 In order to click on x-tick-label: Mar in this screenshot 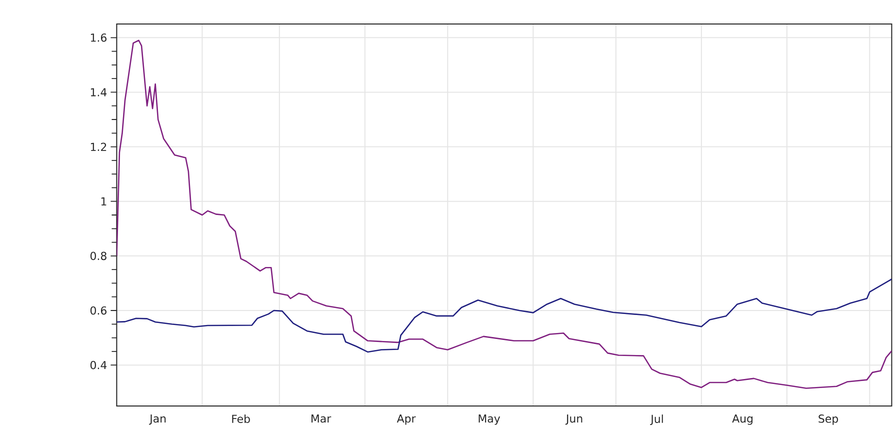, I will do `click(322, 418)`.